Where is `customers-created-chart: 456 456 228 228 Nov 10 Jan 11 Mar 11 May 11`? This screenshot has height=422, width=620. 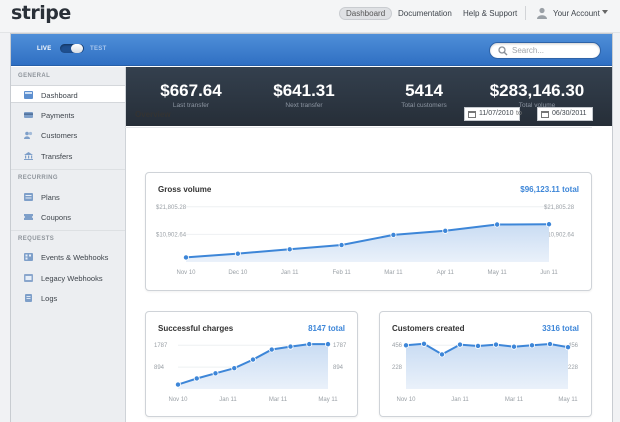
customers-created-chart: 456 456 228 228 Nov 10 Jan 11 Mar 11 May 11 is located at coordinates (485, 371).